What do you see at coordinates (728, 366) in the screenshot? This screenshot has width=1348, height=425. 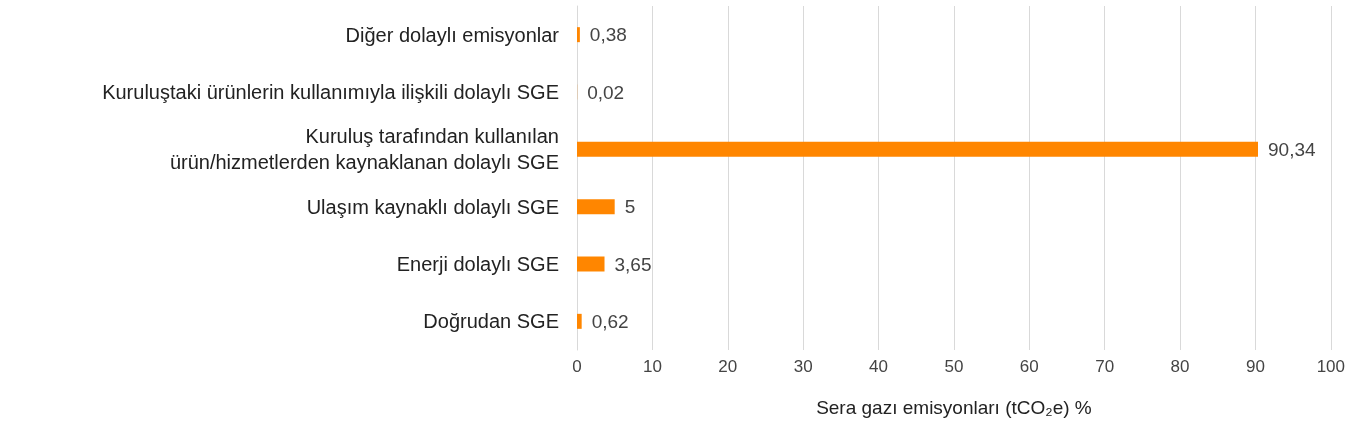 I see `x-tick-label: 20` at bounding box center [728, 366].